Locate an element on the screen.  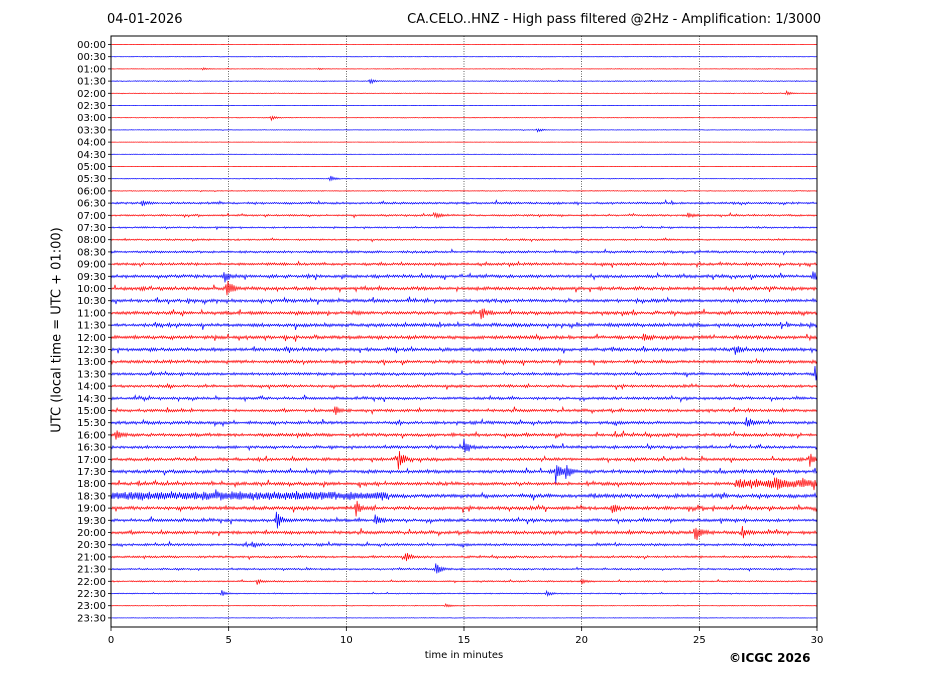
trace-2000 is located at coordinates (464, 533).